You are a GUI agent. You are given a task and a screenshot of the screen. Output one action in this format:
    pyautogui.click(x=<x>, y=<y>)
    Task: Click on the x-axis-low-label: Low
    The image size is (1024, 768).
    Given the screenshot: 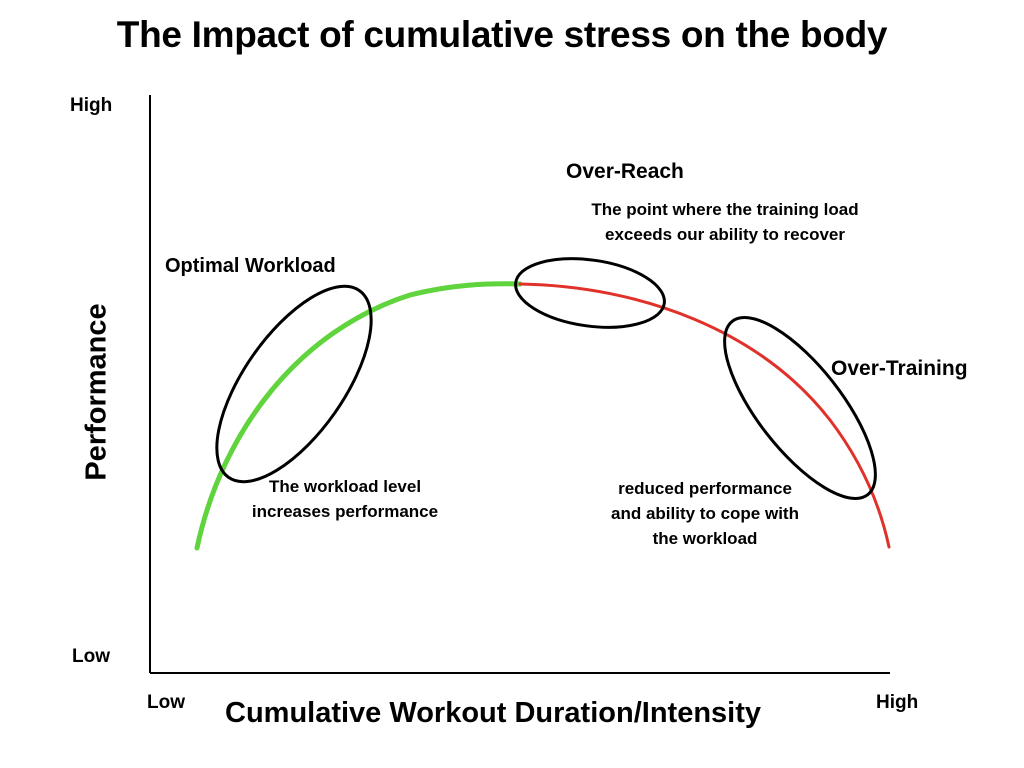 What is the action you would take?
    pyautogui.click(x=166, y=702)
    